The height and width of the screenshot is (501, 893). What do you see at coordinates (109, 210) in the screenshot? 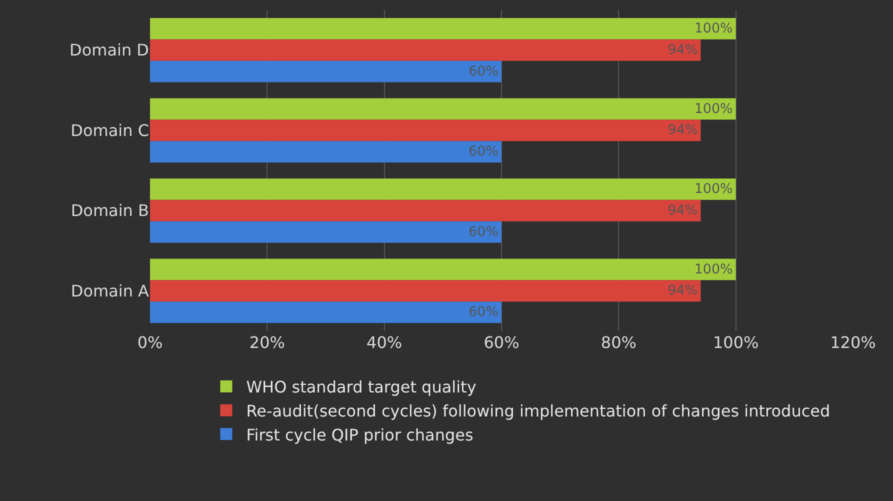
I see `y-tick-label: Domain B` at bounding box center [109, 210].